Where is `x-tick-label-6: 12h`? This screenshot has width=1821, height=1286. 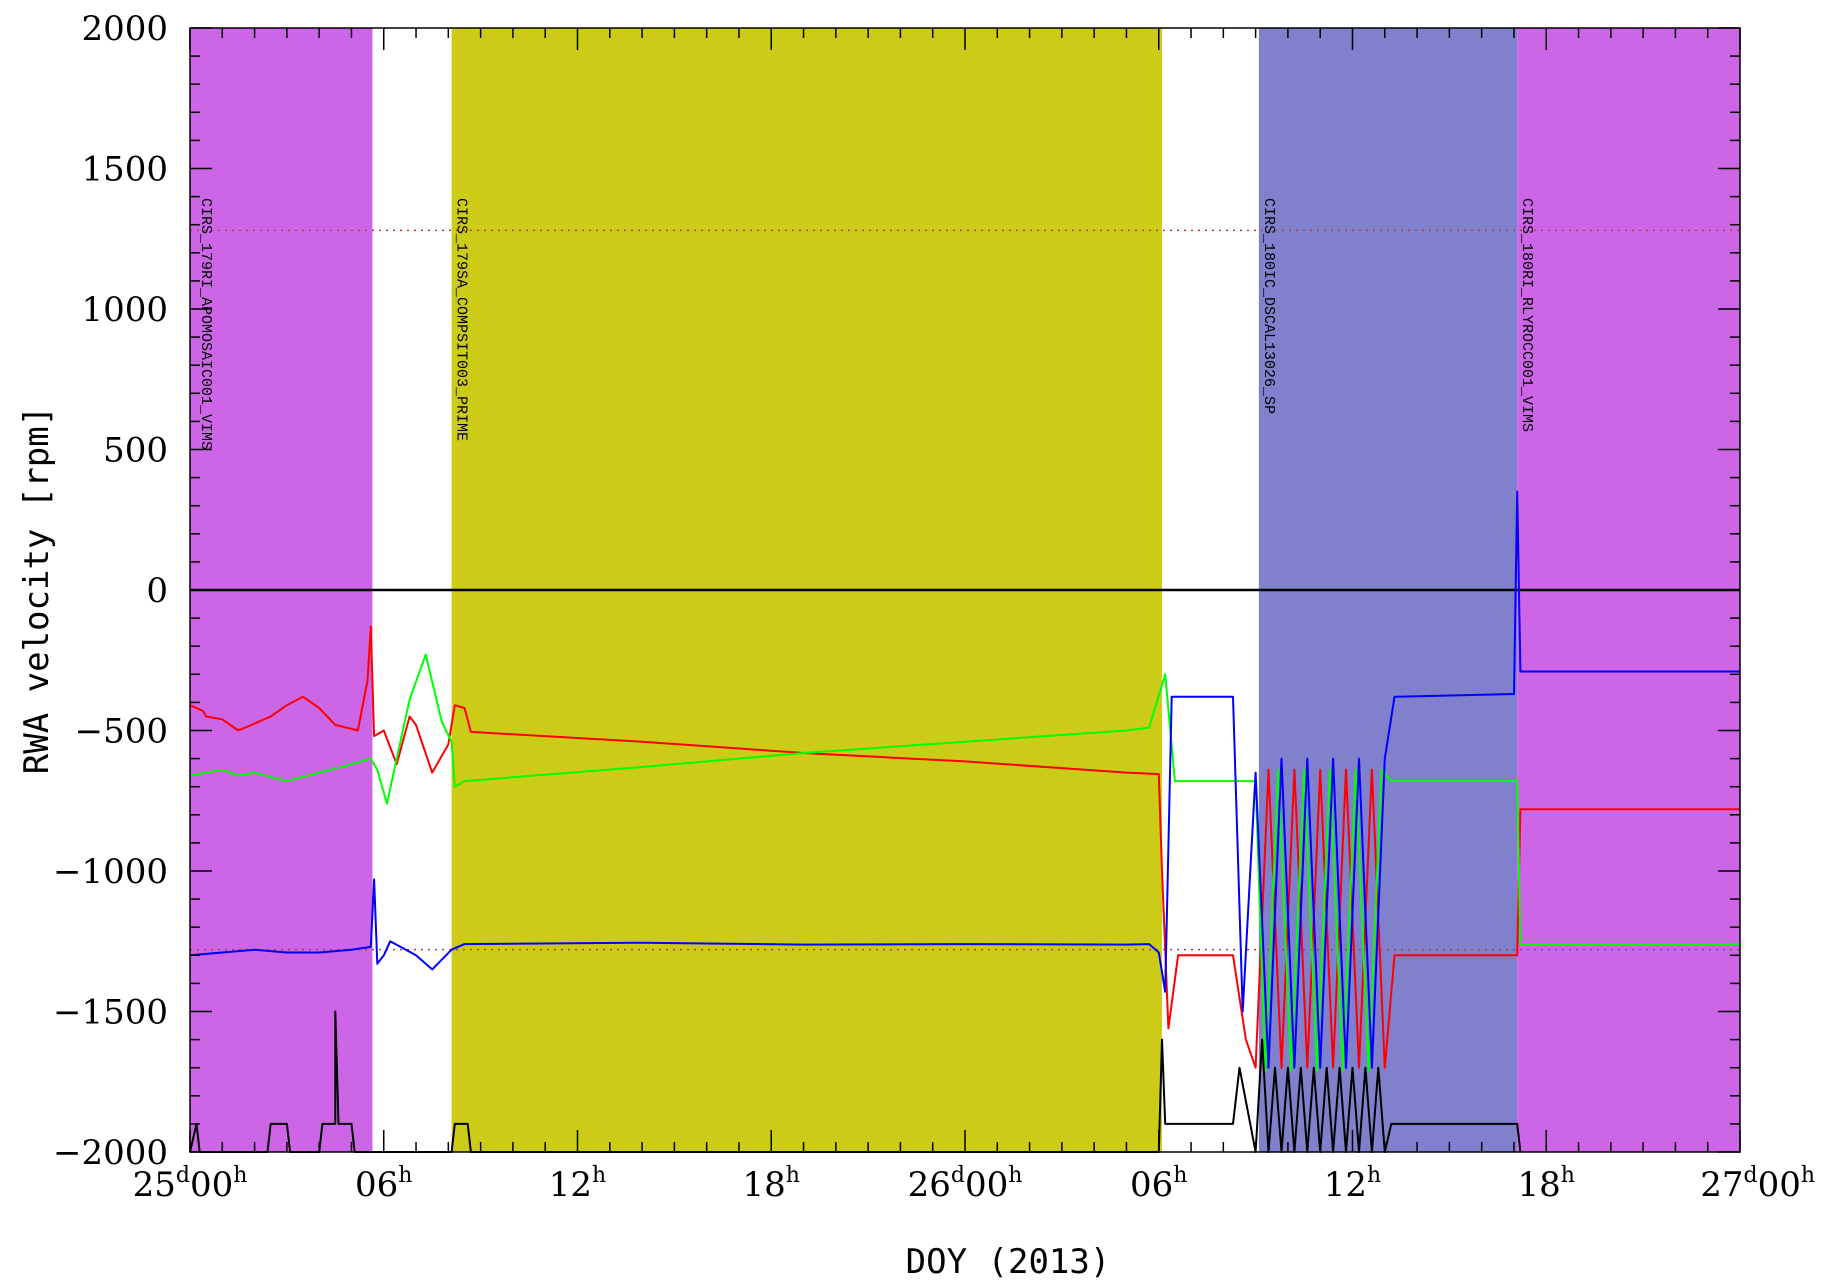 x-tick-label-6: 12h is located at coordinates (1352, 1184).